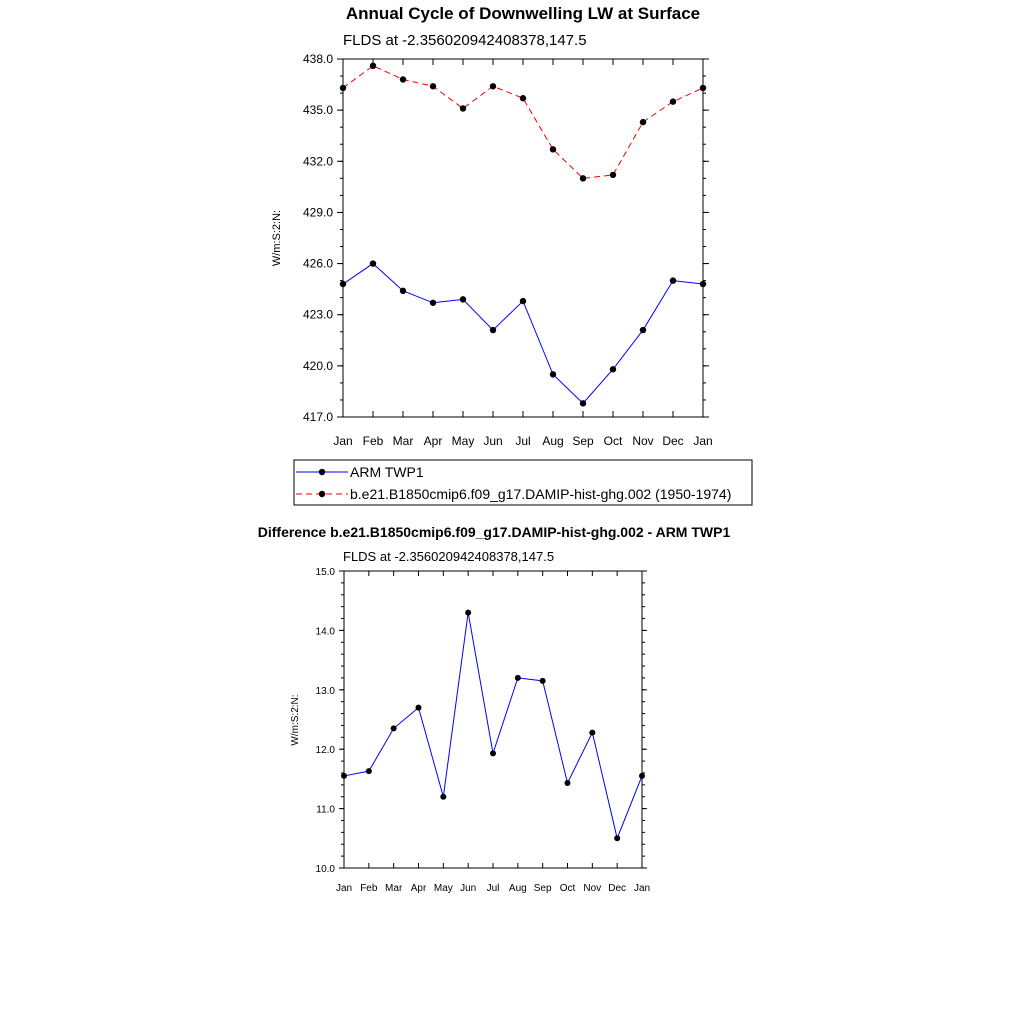  I want to click on chart1-x-tick-label: Nov, so click(642, 441).